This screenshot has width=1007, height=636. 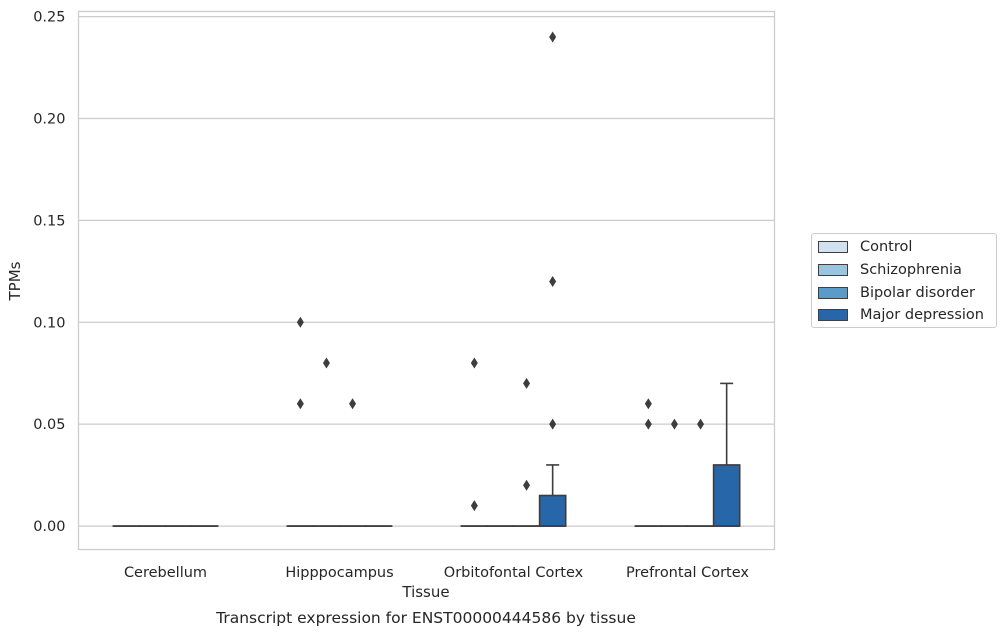 I want to click on y-tick-label: 0.25, so click(x=49, y=18).